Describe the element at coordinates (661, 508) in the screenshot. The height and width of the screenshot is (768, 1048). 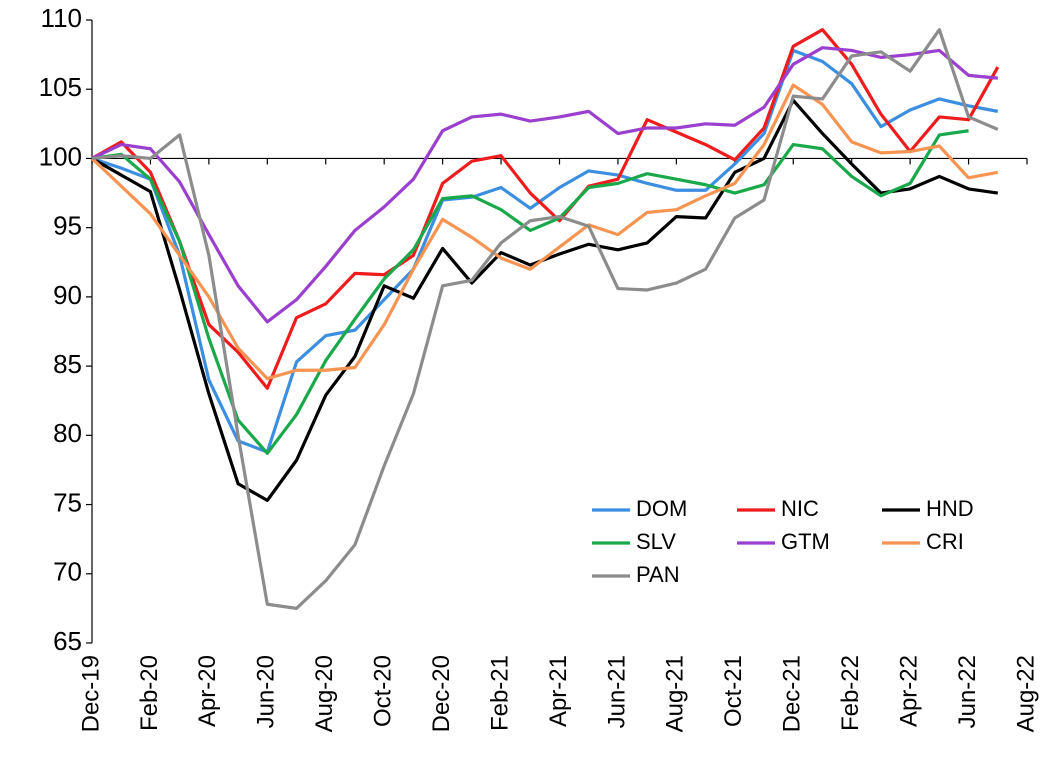
I see `legend-label: DOM` at that location.